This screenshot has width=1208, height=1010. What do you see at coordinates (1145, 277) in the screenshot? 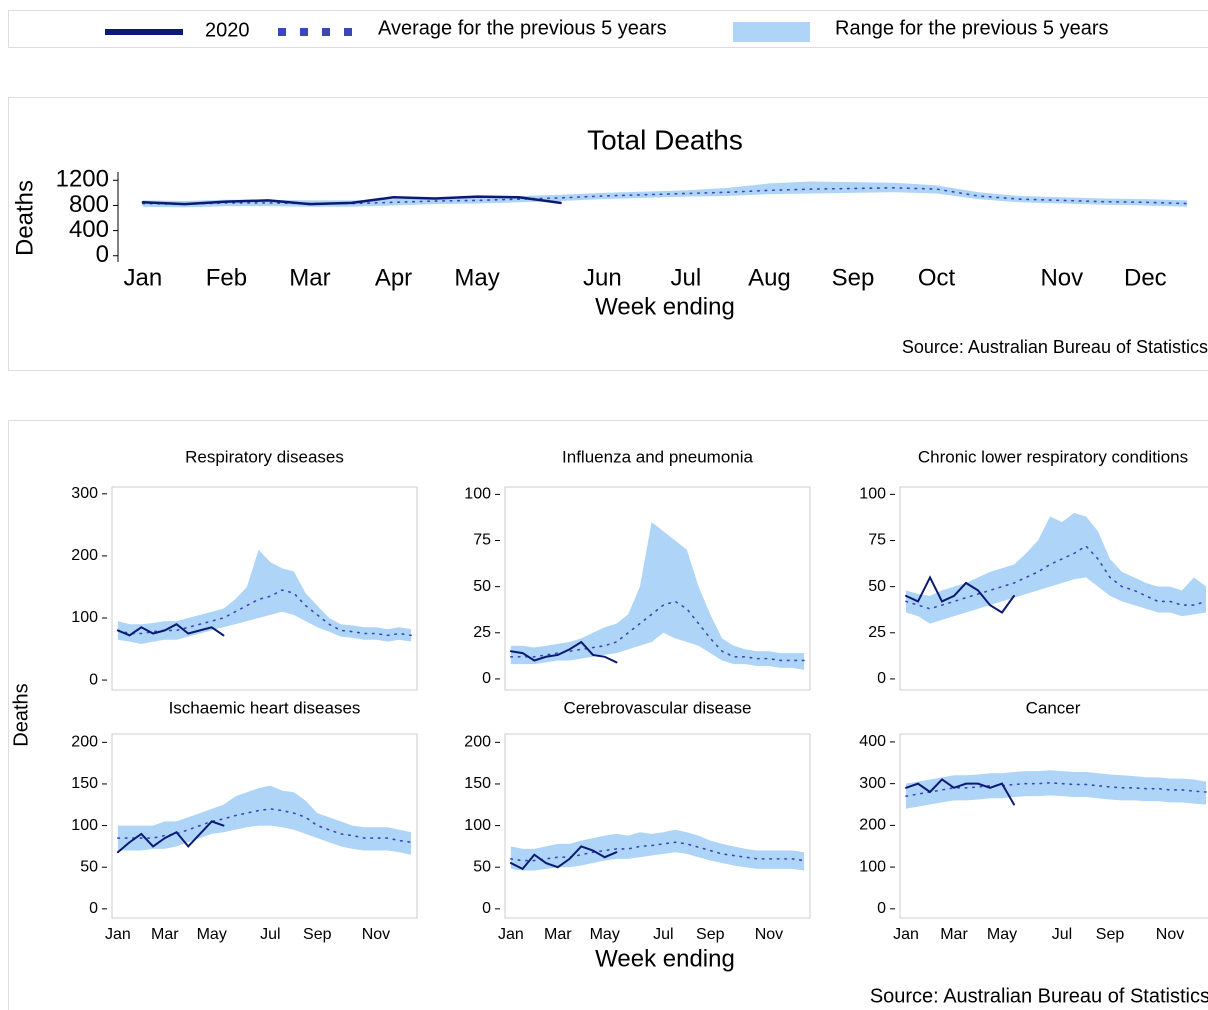
I see `x-tick-label: Dec` at bounding box center [1145, 277].